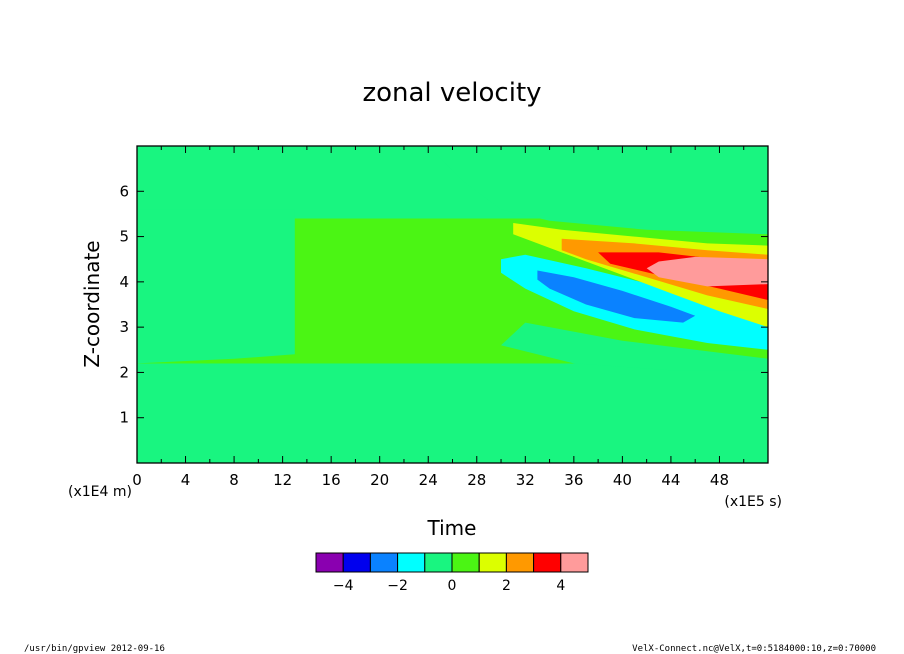 This screenshot has height=654, width=904. What do you see at coordinates (560, 586) in the screenshot?
I see `colorbar-tick-label: 4` at bounding box center [560, 586].